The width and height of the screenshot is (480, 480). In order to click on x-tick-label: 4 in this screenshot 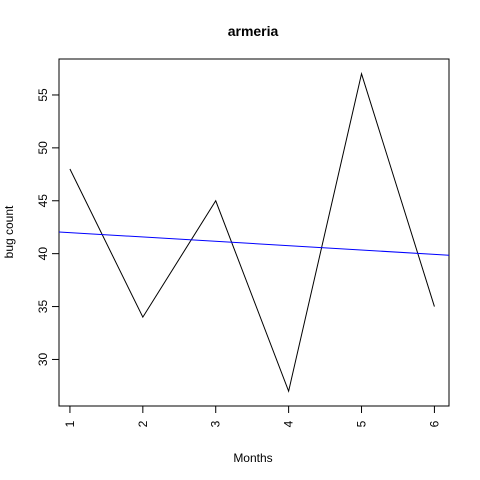, I will do `click(289, 423)`.